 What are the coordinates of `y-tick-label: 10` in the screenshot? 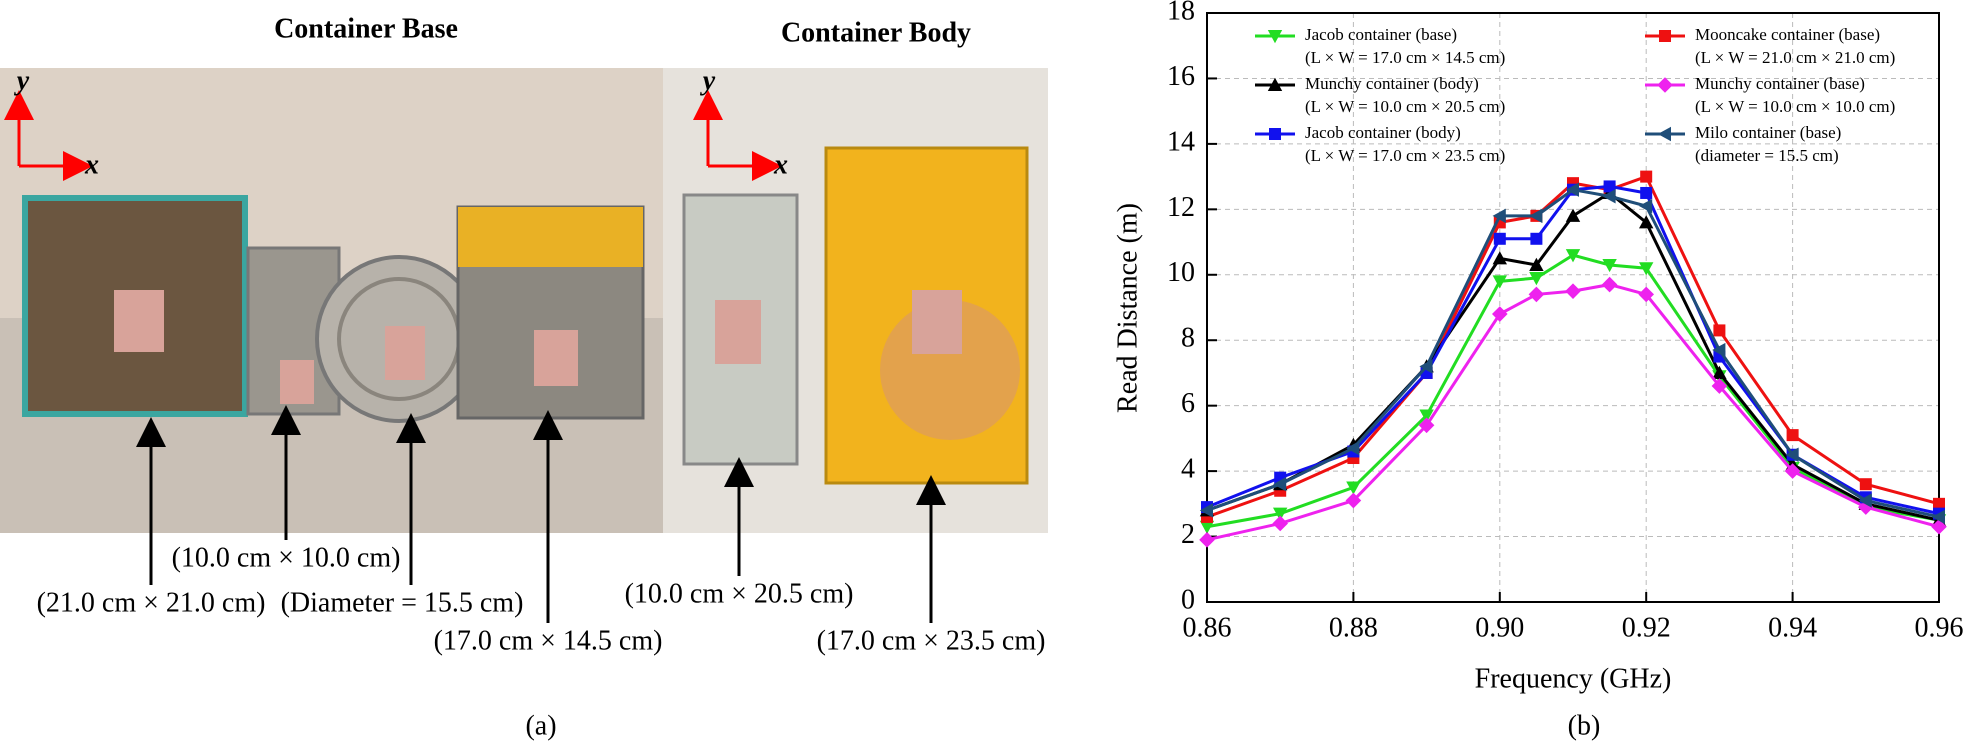 It's located at (1181, 272).